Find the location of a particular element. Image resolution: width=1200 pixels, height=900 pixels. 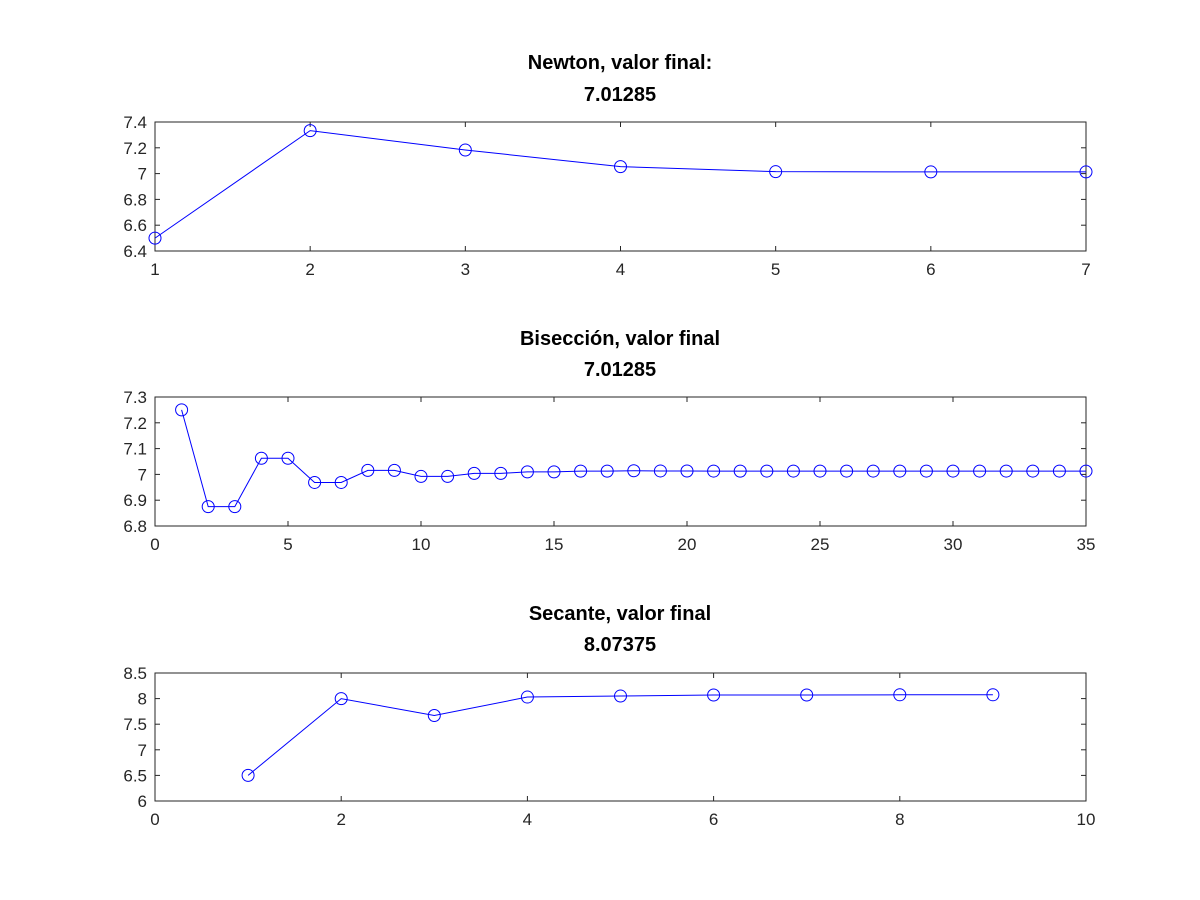

x-tick-label: 30 is located at coordinates (953, 544).